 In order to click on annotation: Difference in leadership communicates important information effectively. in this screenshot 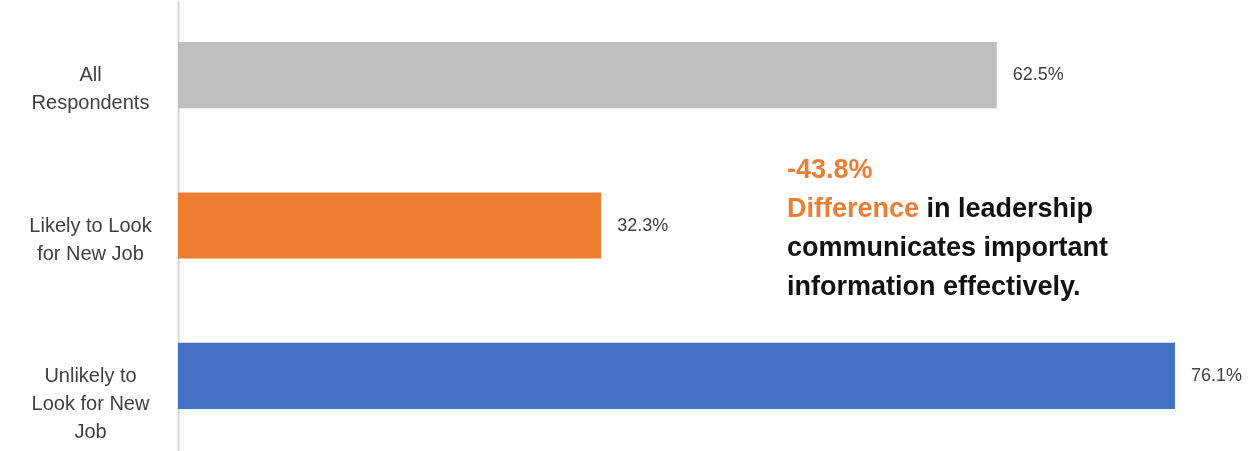, I will do `click(948, 247)`.